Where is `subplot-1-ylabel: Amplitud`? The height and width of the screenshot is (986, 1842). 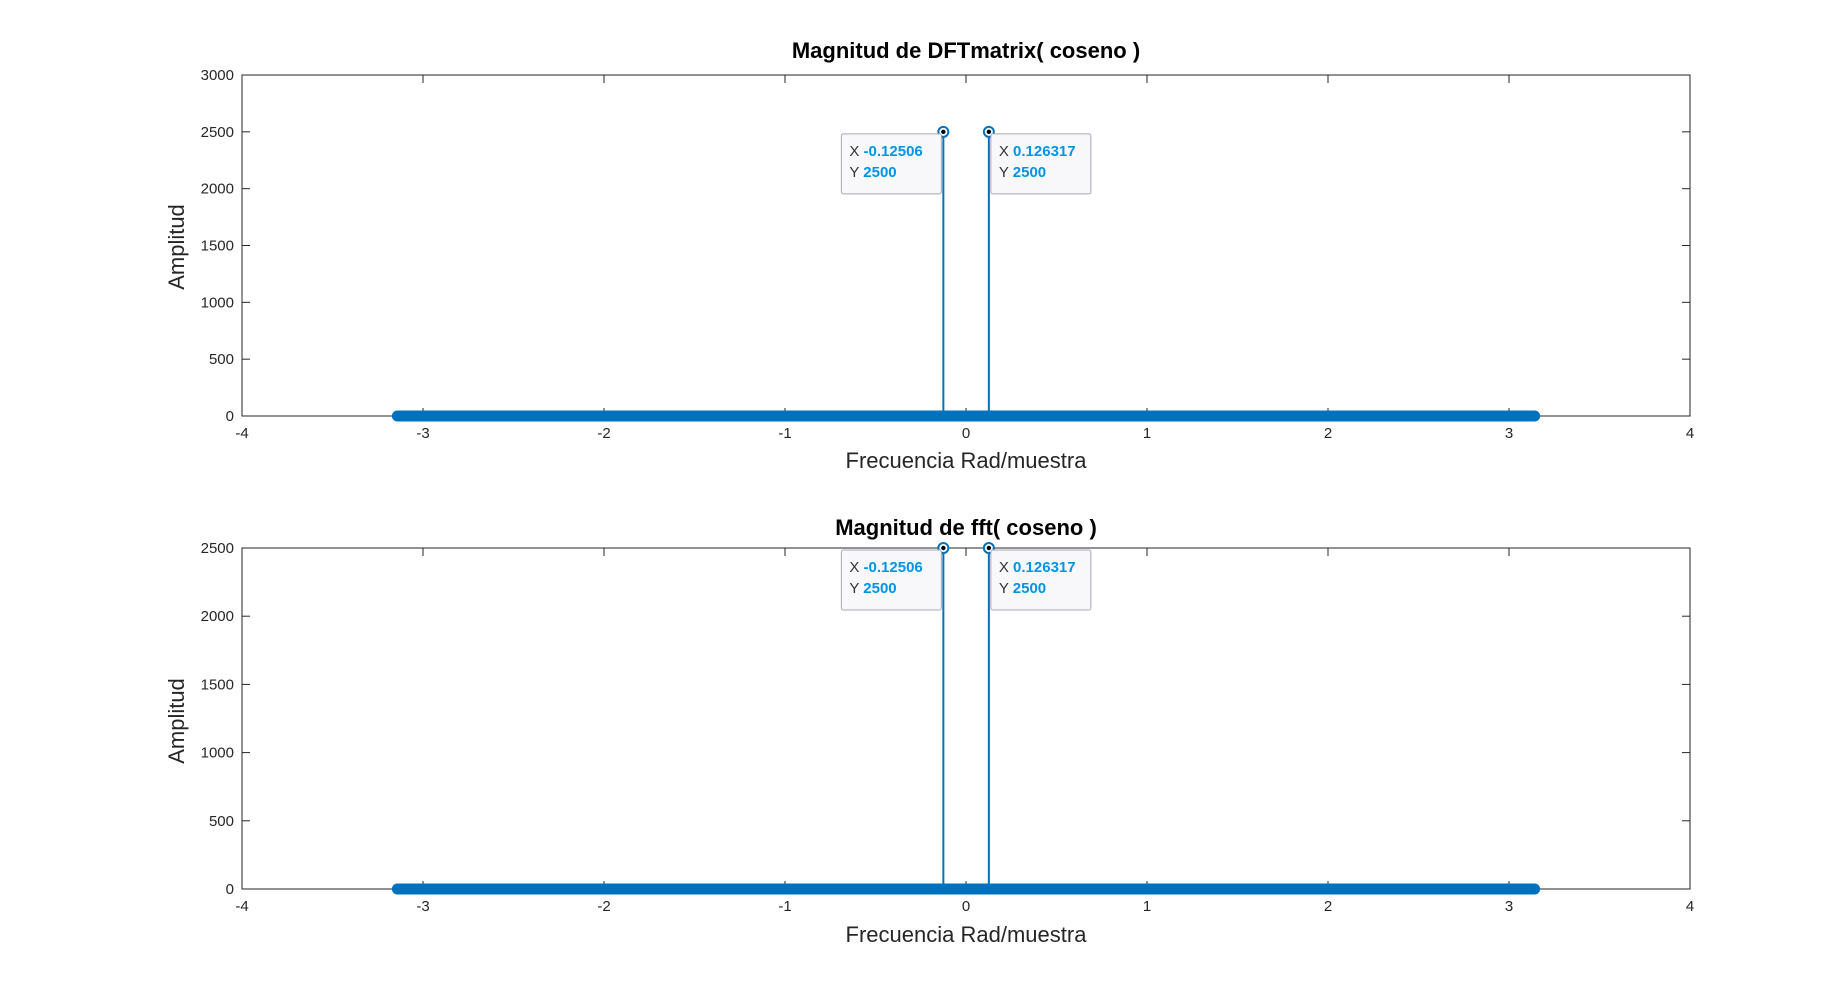
subplot-1-ylabel: Amplitud is located at coordinates (176, 247).